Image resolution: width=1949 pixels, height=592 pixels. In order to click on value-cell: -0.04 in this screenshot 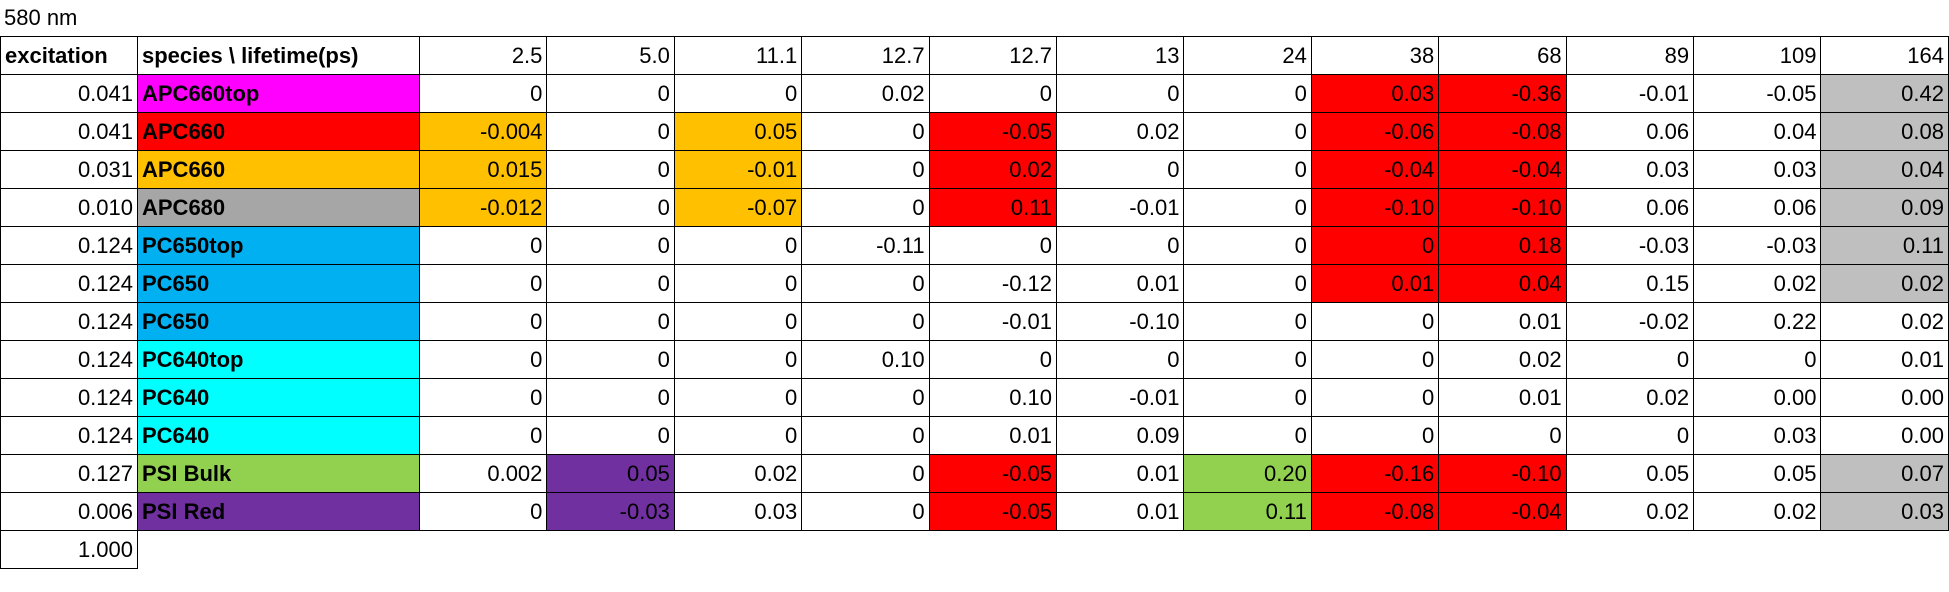, I will do `click(1502, 169)`.